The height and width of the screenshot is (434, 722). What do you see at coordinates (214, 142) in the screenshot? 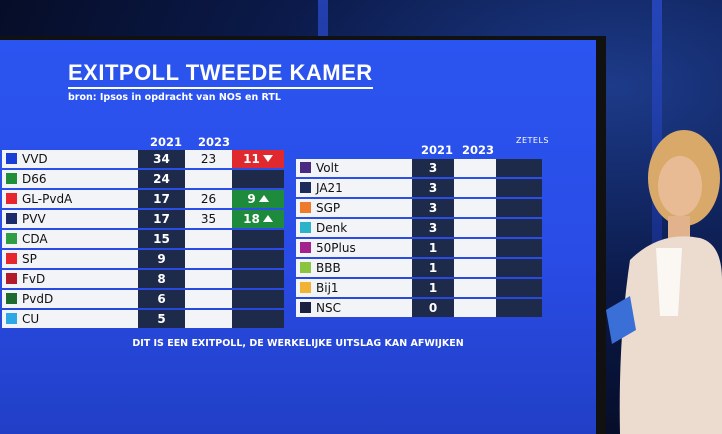
I see `header-2023-left: 2023` at bounding box center [214, 142].